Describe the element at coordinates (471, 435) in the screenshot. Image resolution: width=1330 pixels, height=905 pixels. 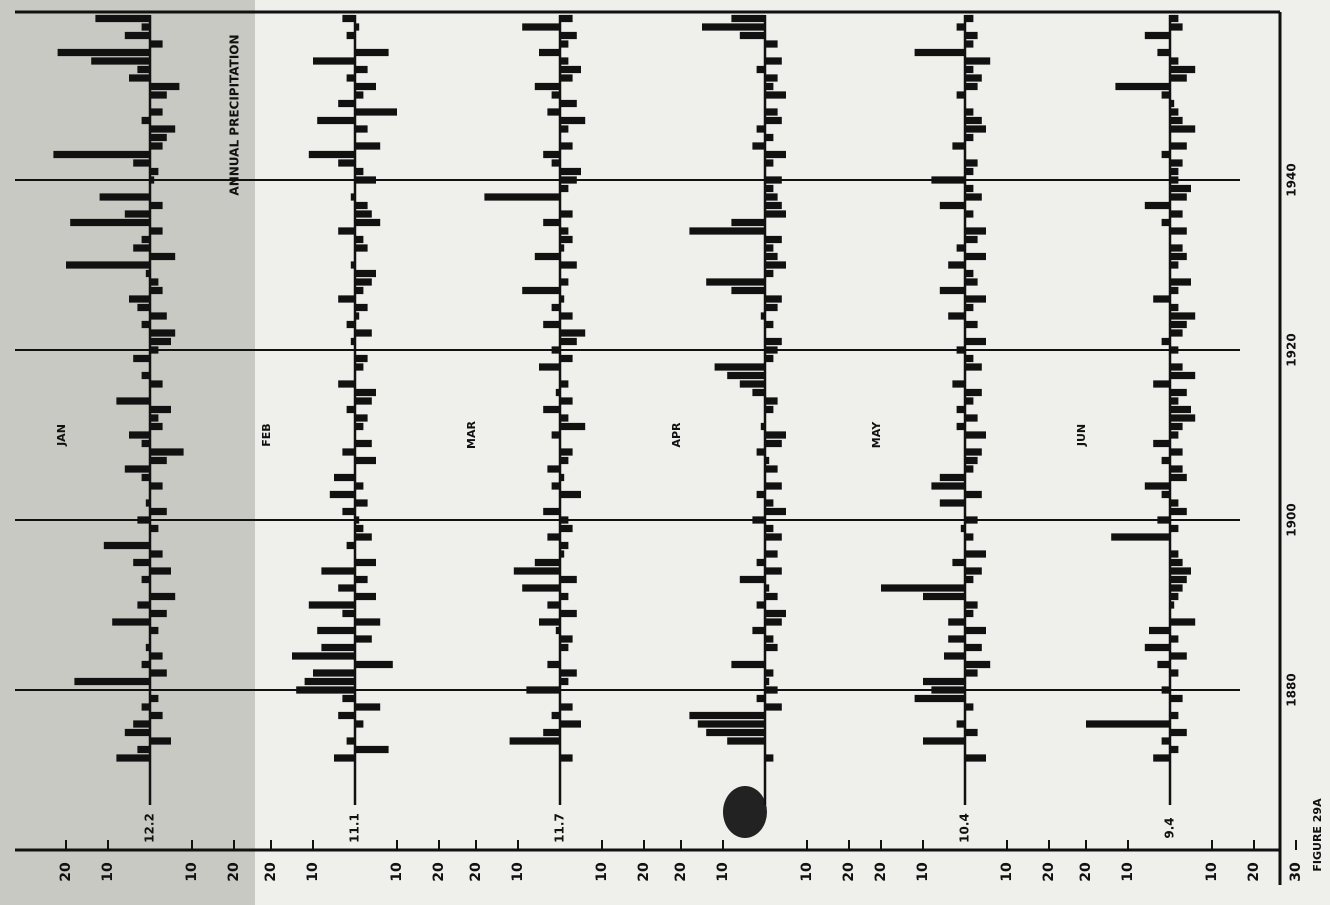
I see `legend-label: MAR` at that location.